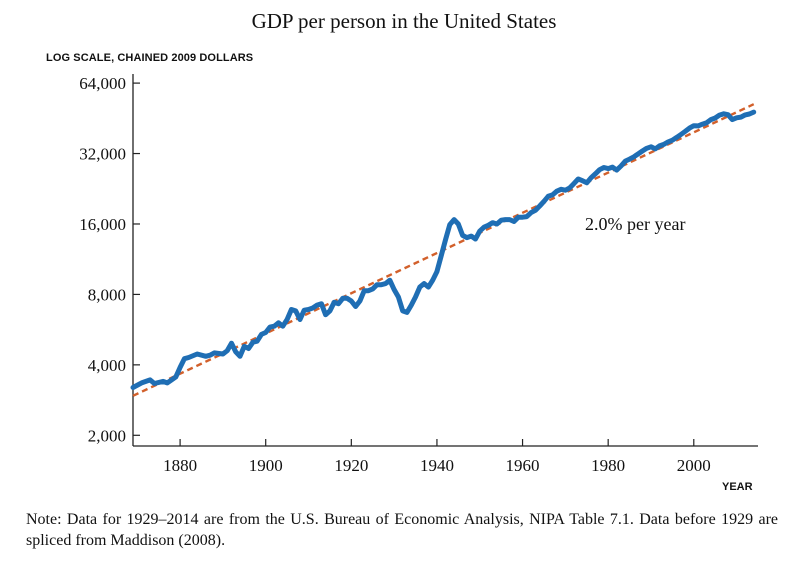  Describe the element at coordinates (180, 465) in the screenshot. I see `x-tick-label: 1880` at that location.